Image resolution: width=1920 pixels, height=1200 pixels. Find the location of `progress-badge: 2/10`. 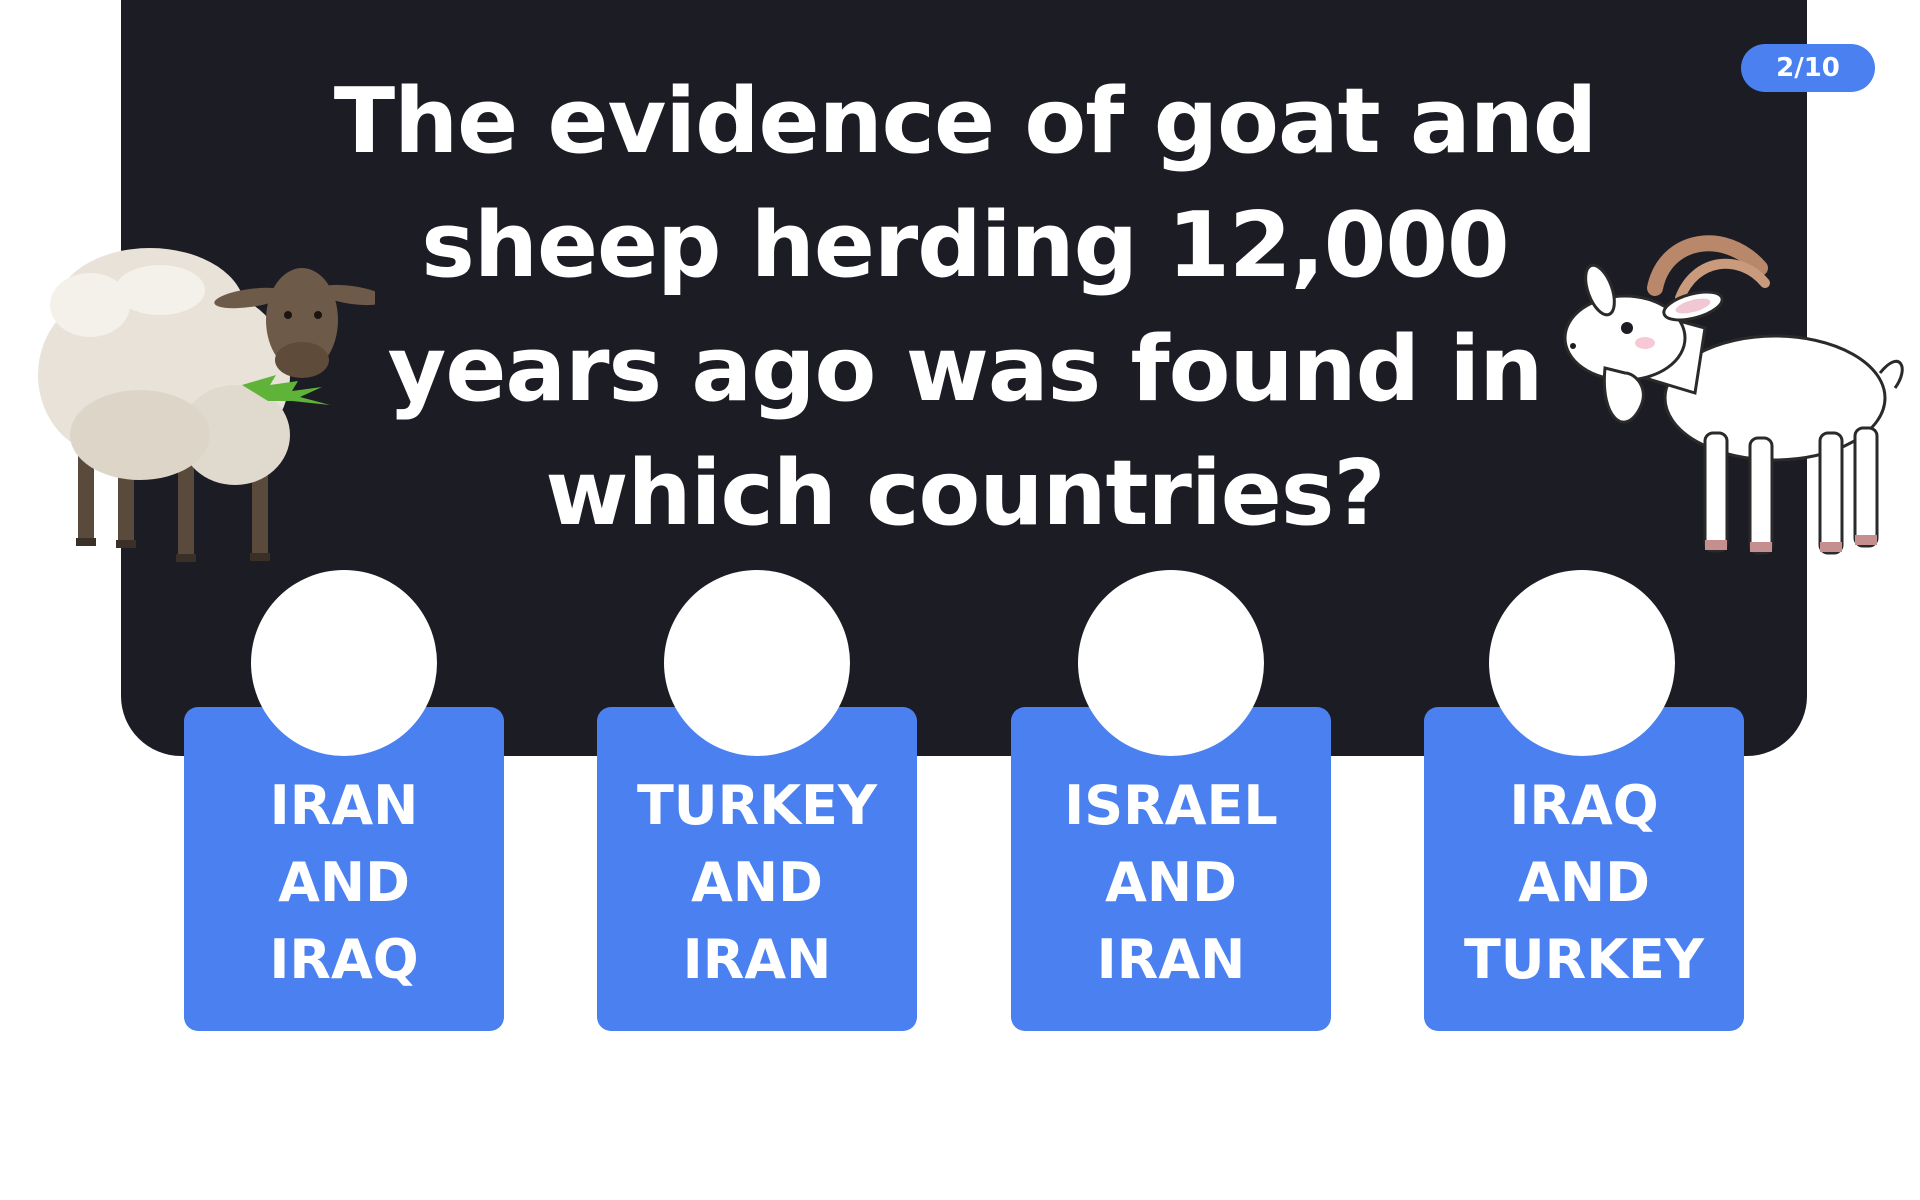

progress-badge: 2/10 is located at coordinates (1808, 68).